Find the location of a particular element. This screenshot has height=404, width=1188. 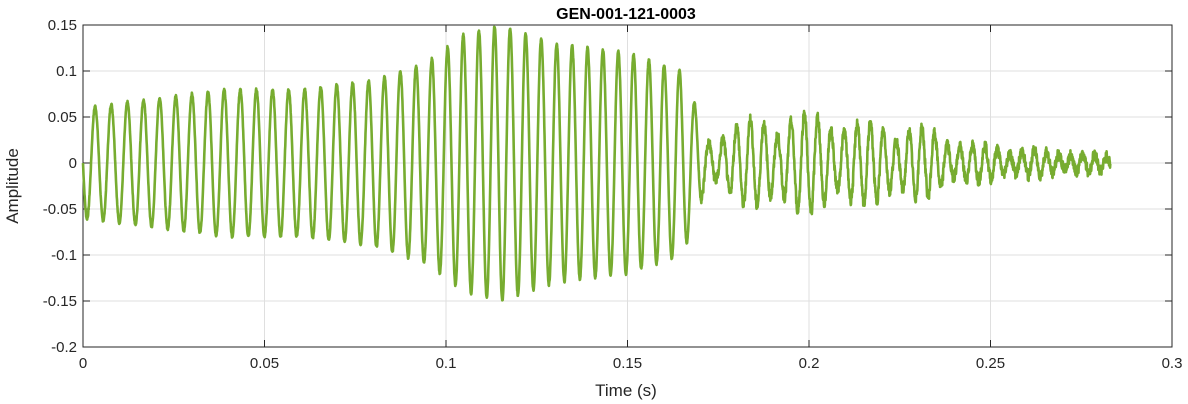

x-tick-label: 0.05 is located at coordinates (264, 363).